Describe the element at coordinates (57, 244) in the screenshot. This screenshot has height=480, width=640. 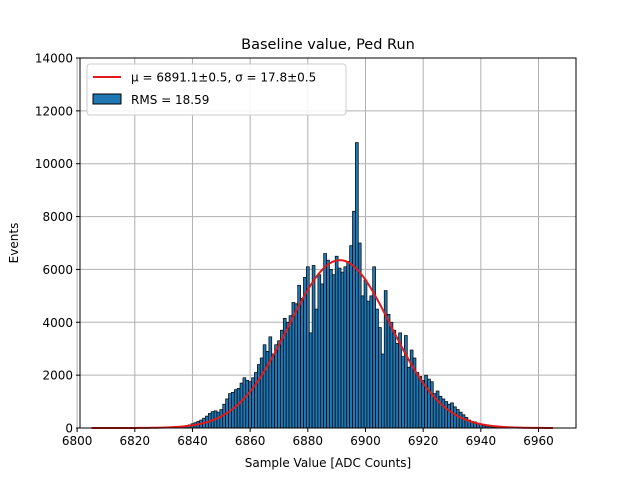
I see `y-axis-ticks: 0 2000 4000 6000 8000 10000 12000 14000` at that location.